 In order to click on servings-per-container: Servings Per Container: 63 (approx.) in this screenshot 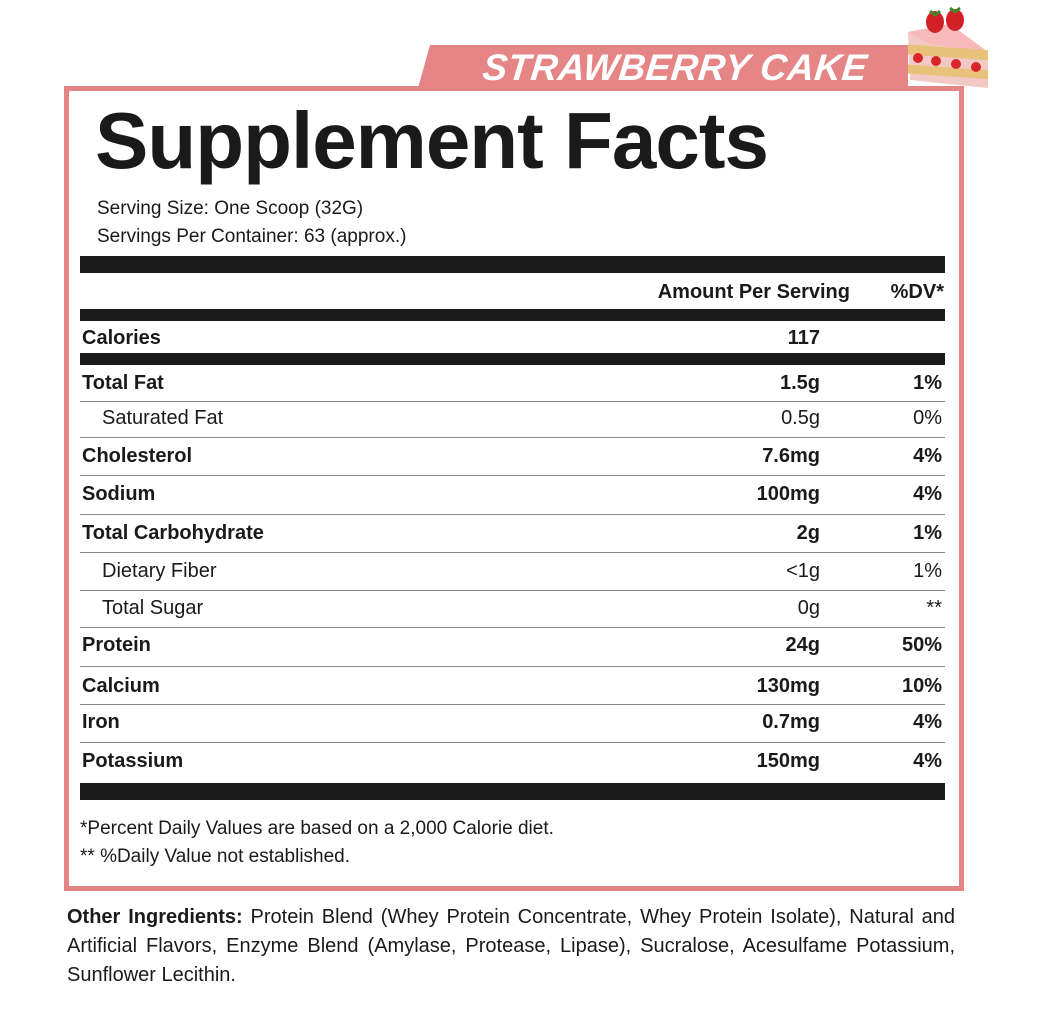, I will do `click(252, 236)`.